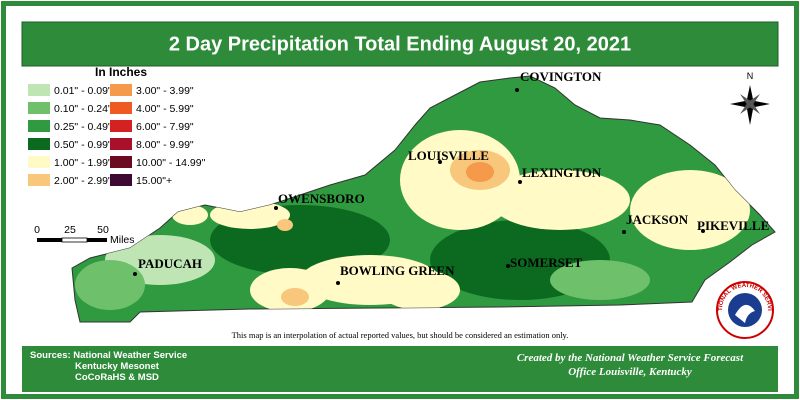  Describe the element at coordinates (83, 145) in the screenshot. I see `legend-label: 0.50" - 0.99"` at that location.